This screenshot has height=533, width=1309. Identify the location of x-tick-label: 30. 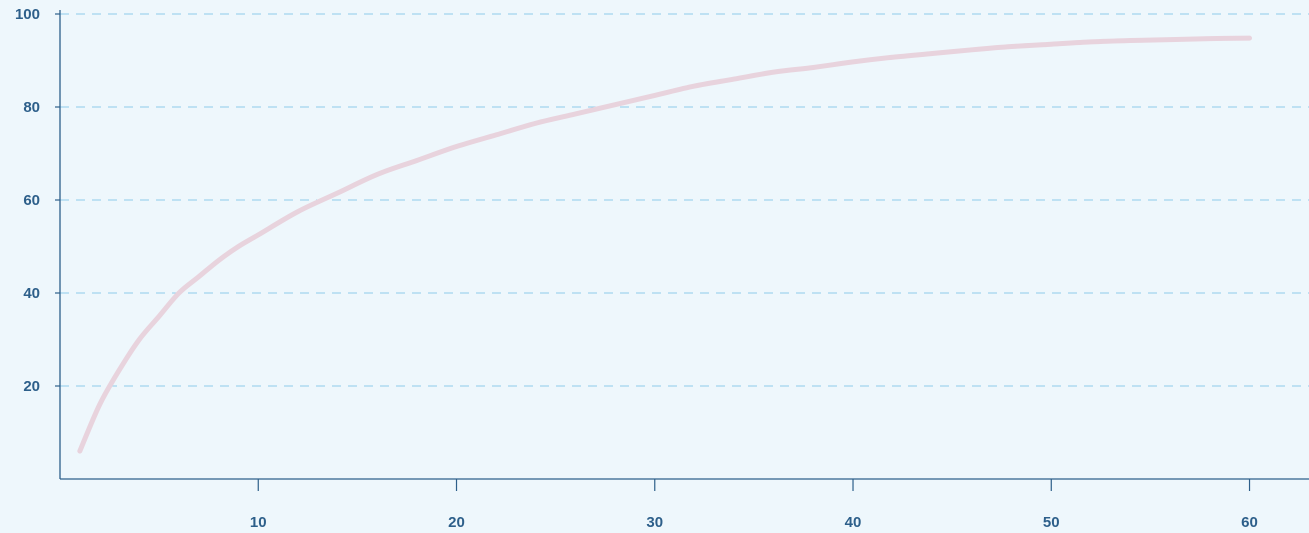
(654, 522).